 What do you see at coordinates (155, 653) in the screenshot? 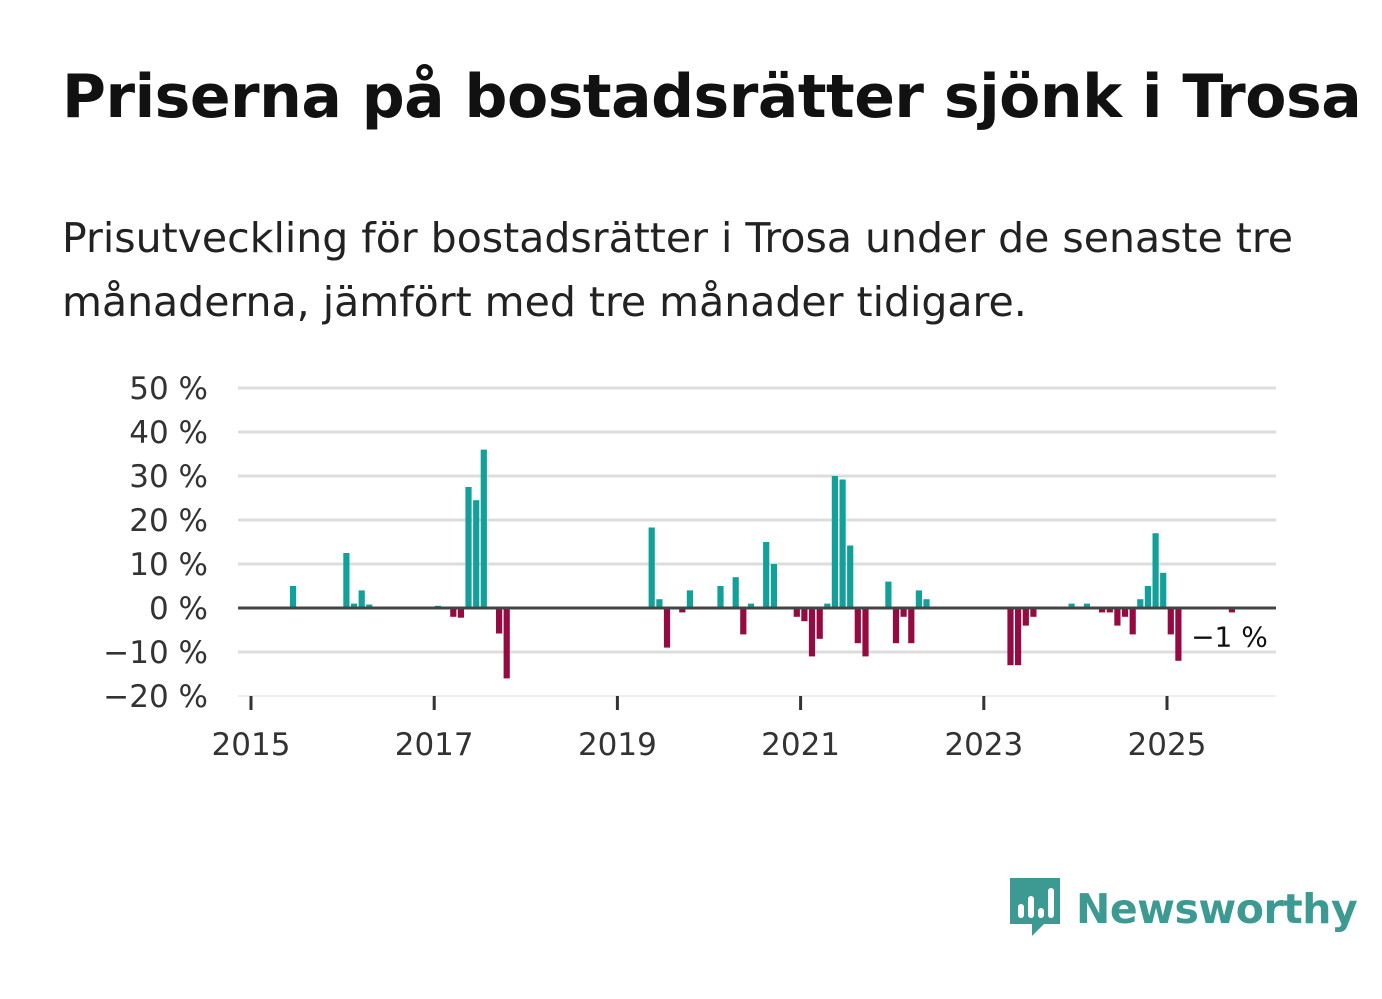
I see `y-tick-label: −10 %` at bounding box center [155, 653].